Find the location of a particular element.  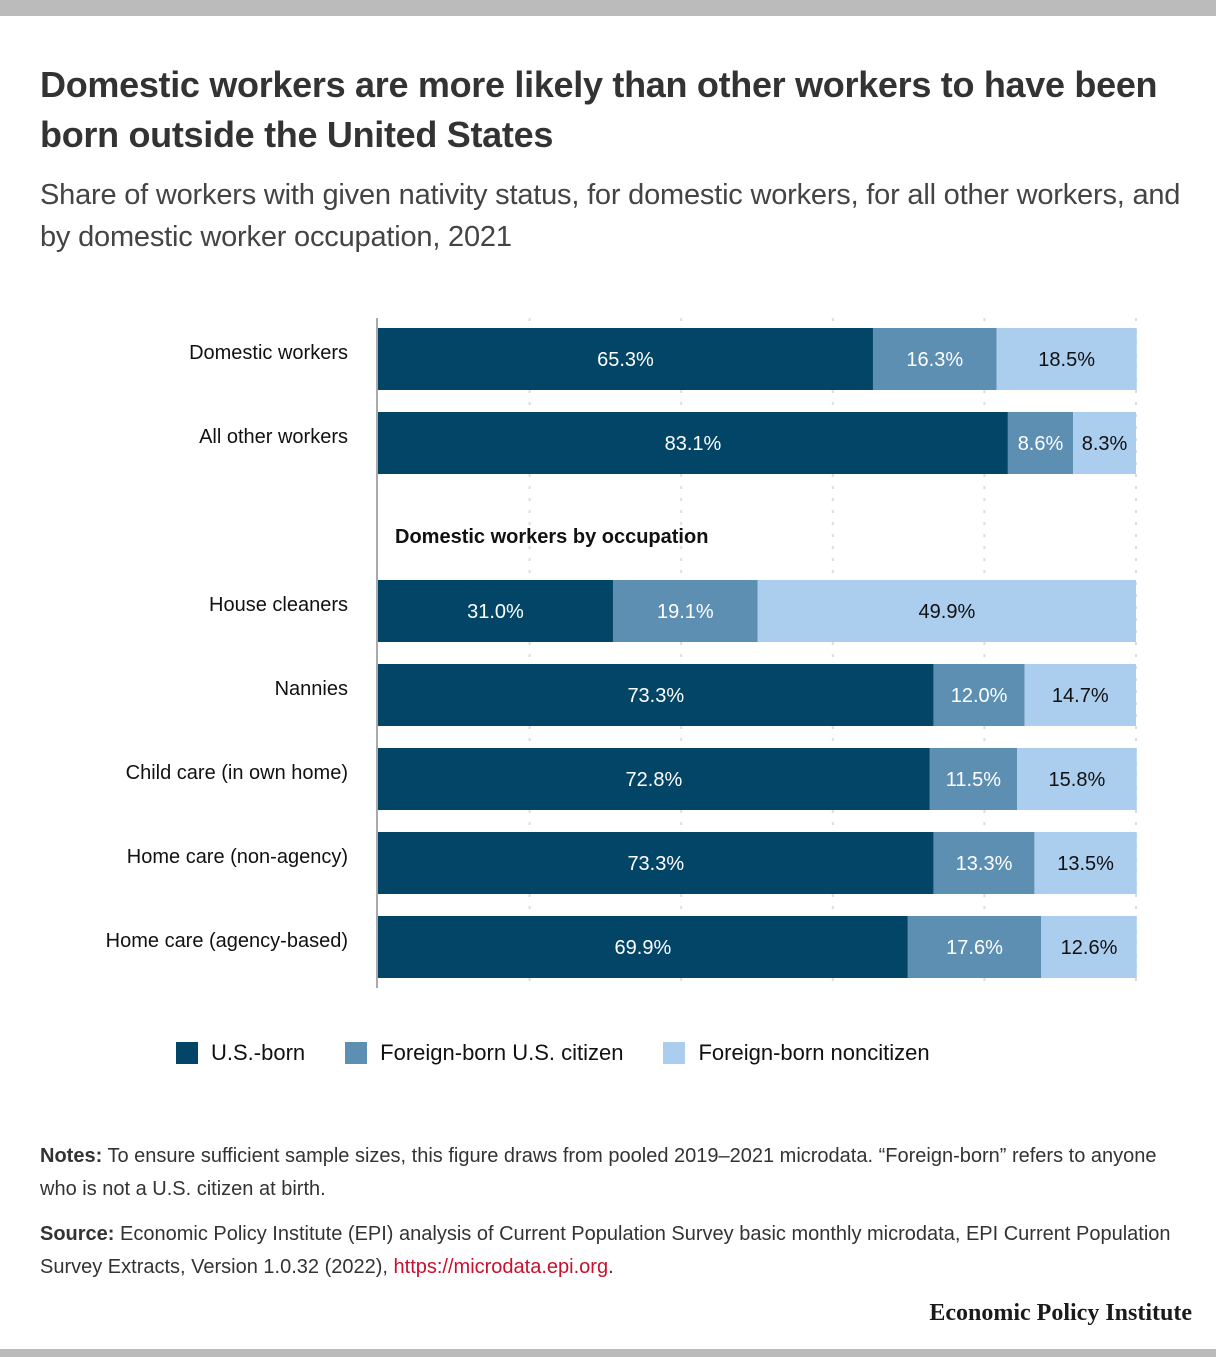

category-label: Home care (non-agency) is located at coordinates (237, 857).